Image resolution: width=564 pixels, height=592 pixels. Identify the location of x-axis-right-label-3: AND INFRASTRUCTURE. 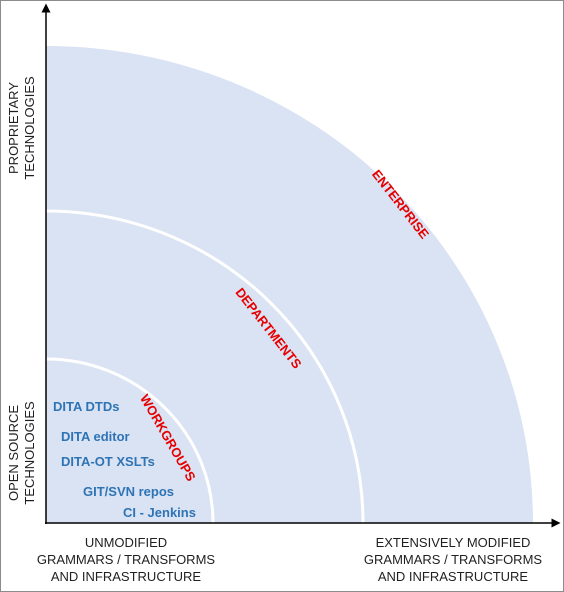
(453, 576).